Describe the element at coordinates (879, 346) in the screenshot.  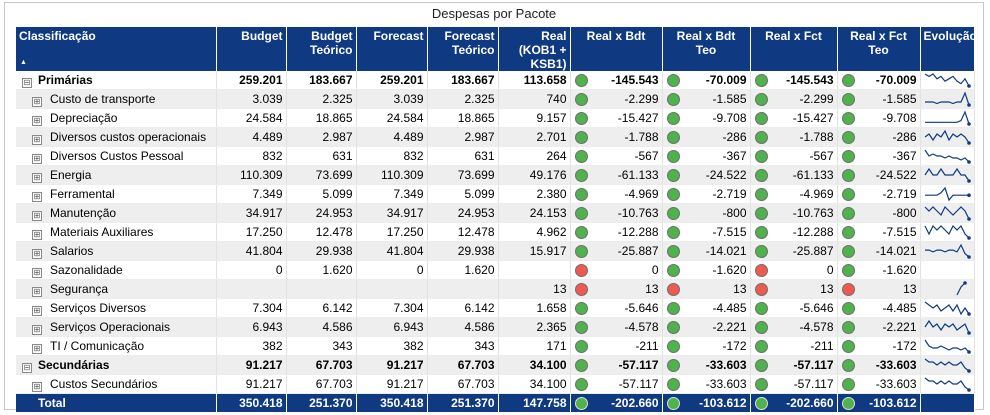
I see `real-x-fct-teo-cell: -172` at that location.